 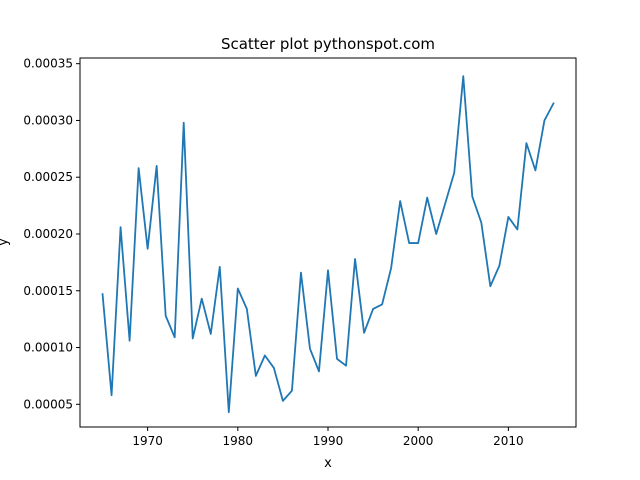 I want to click on x-tick-label: 1980, so click(x=238, y=441).